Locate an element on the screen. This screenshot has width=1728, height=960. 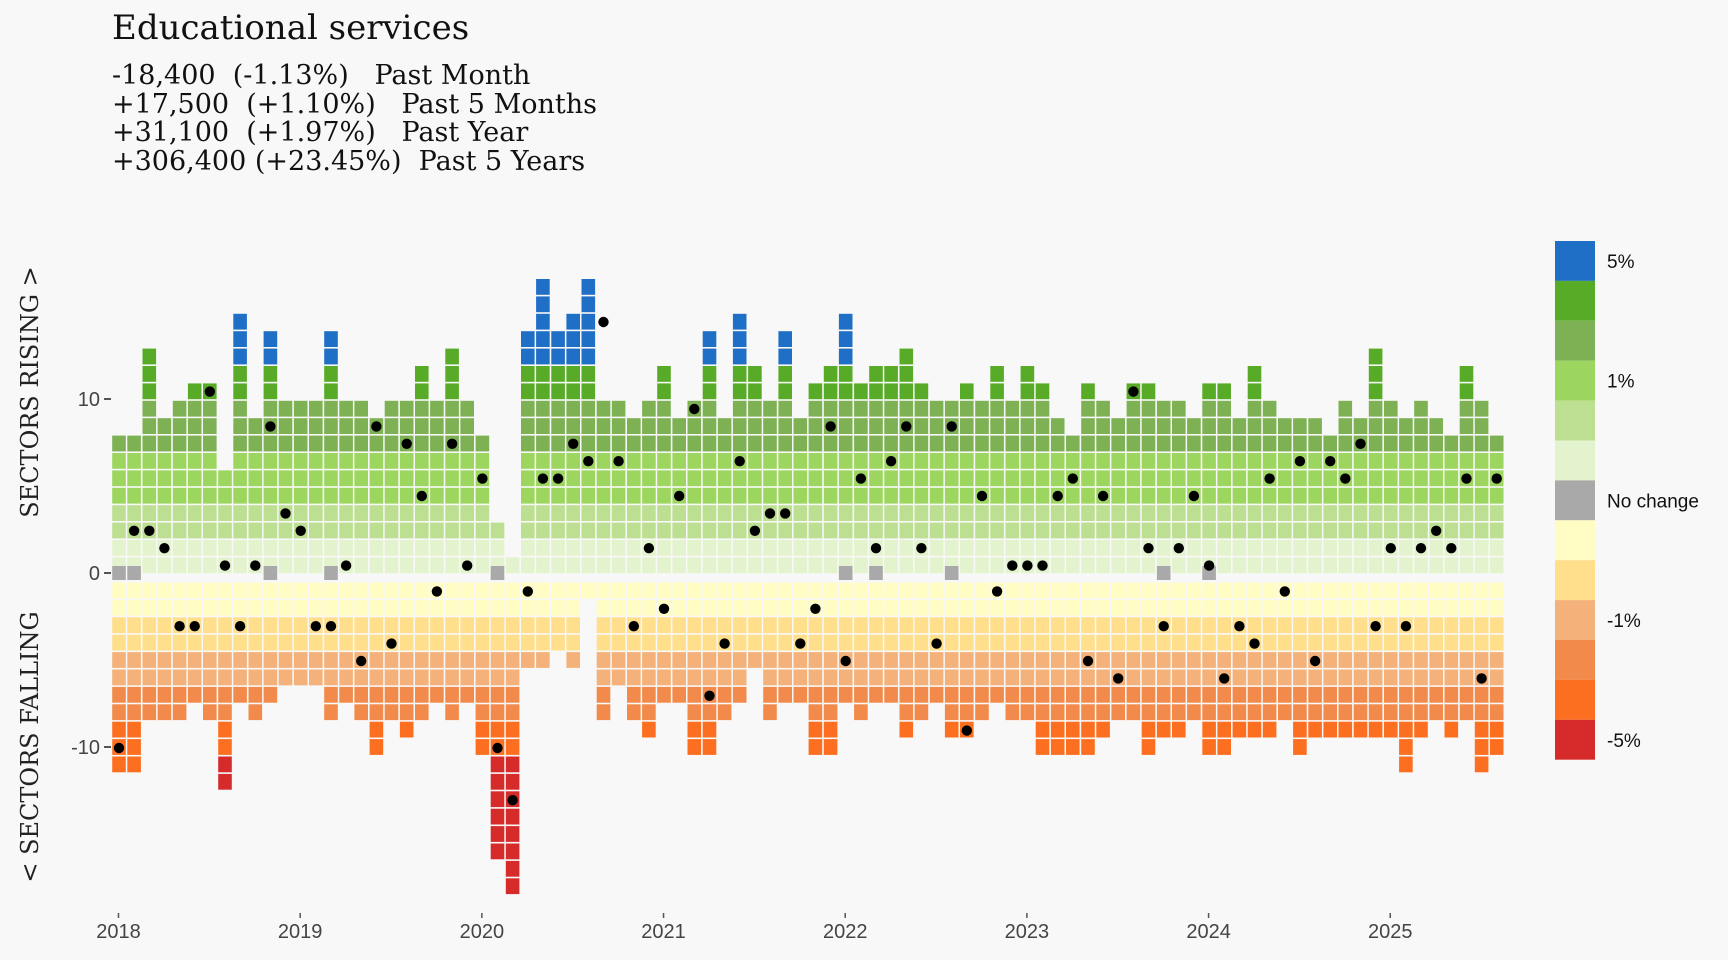
stat-past-5-years: +306,400 (+23.45%) Past 5 Years is located at coordinates (349, 161).